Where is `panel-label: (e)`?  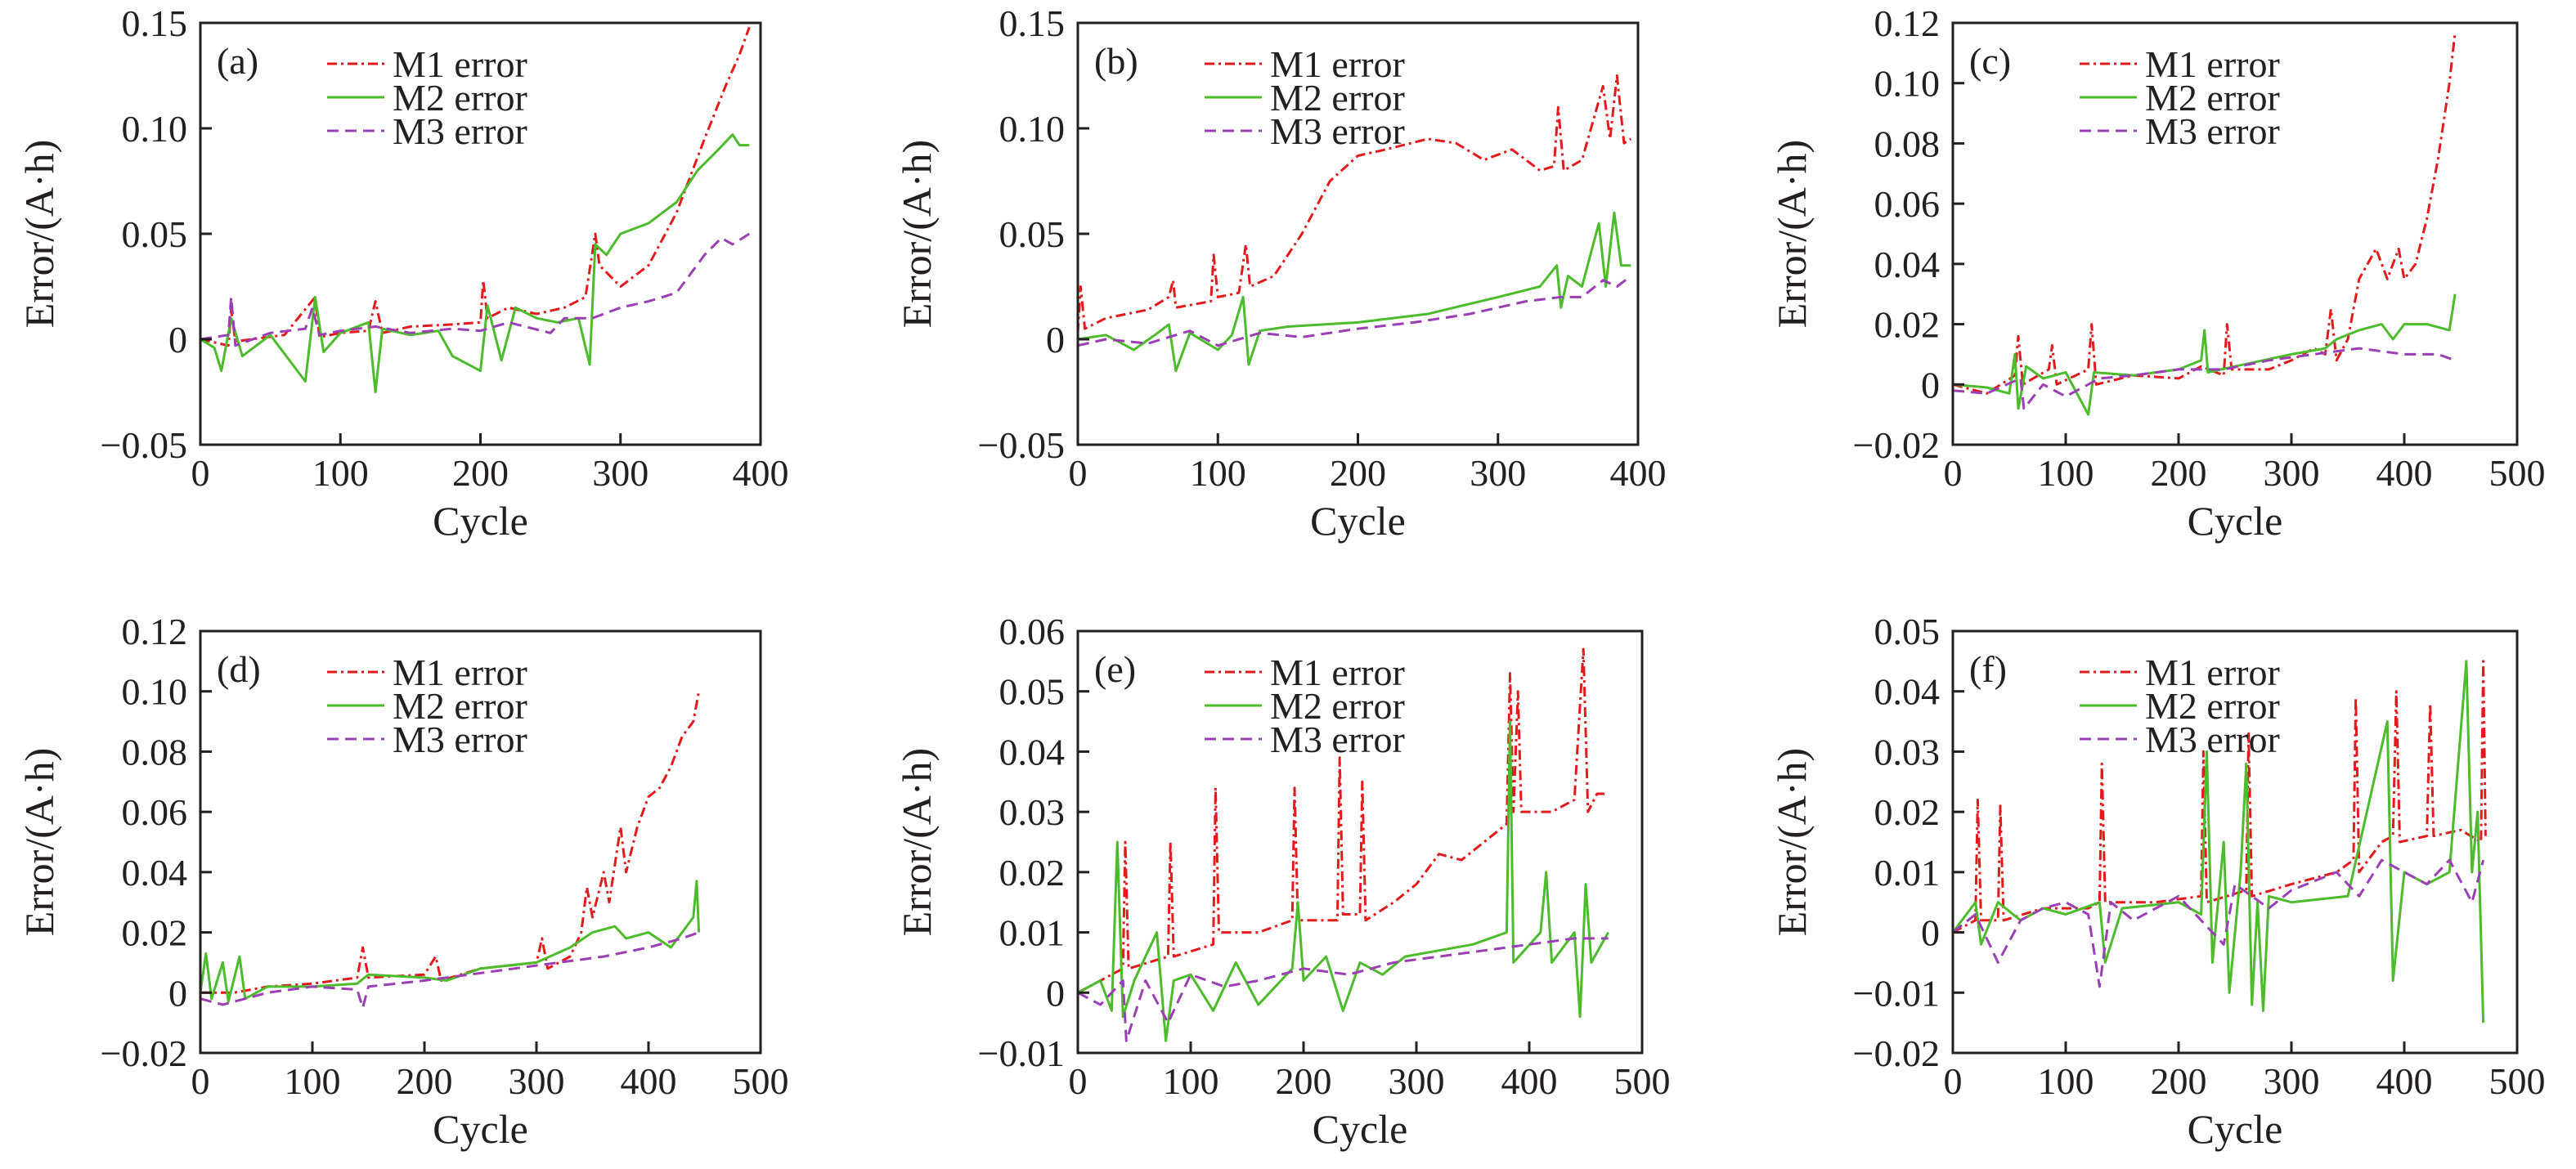
panel-label: (e) is located at coordinates (1115, 669).